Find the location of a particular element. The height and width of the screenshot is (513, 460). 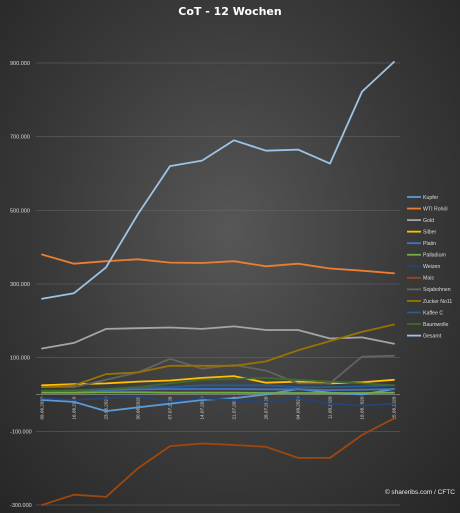

y-tick-label: 100.000 is located at coordinates (20, 359).